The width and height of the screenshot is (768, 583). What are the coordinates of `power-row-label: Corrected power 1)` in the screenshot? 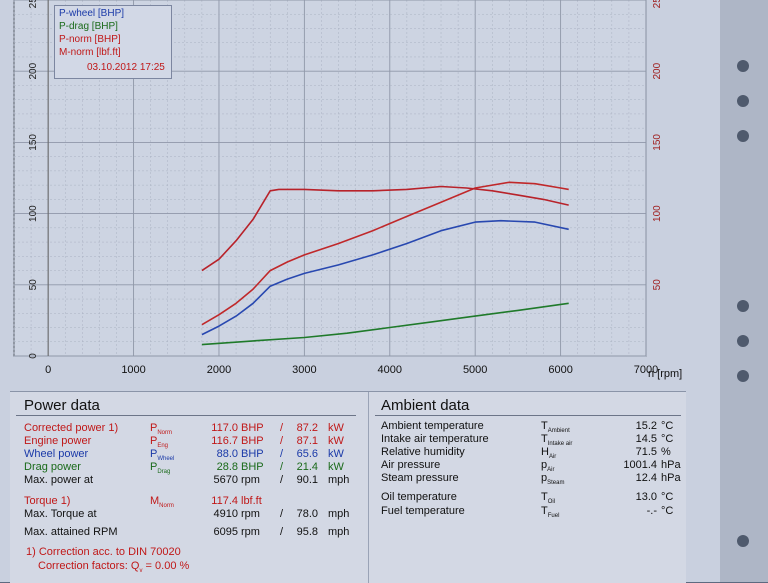 It's located at (71, 428).